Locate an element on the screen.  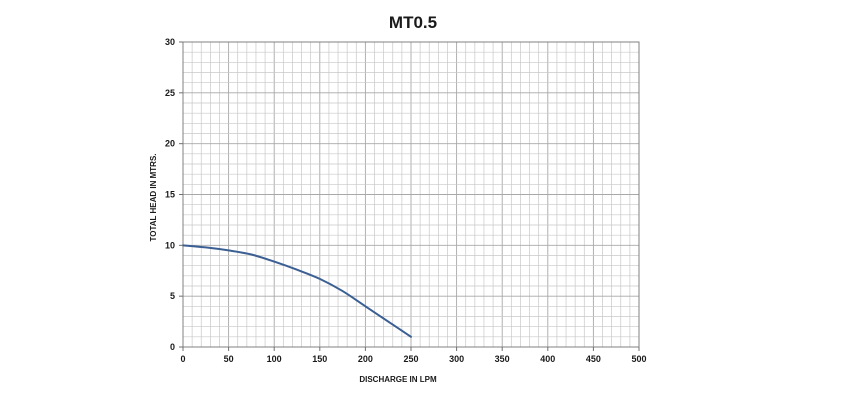
x-tick-label: 300 is located at coordinates (456, 359).